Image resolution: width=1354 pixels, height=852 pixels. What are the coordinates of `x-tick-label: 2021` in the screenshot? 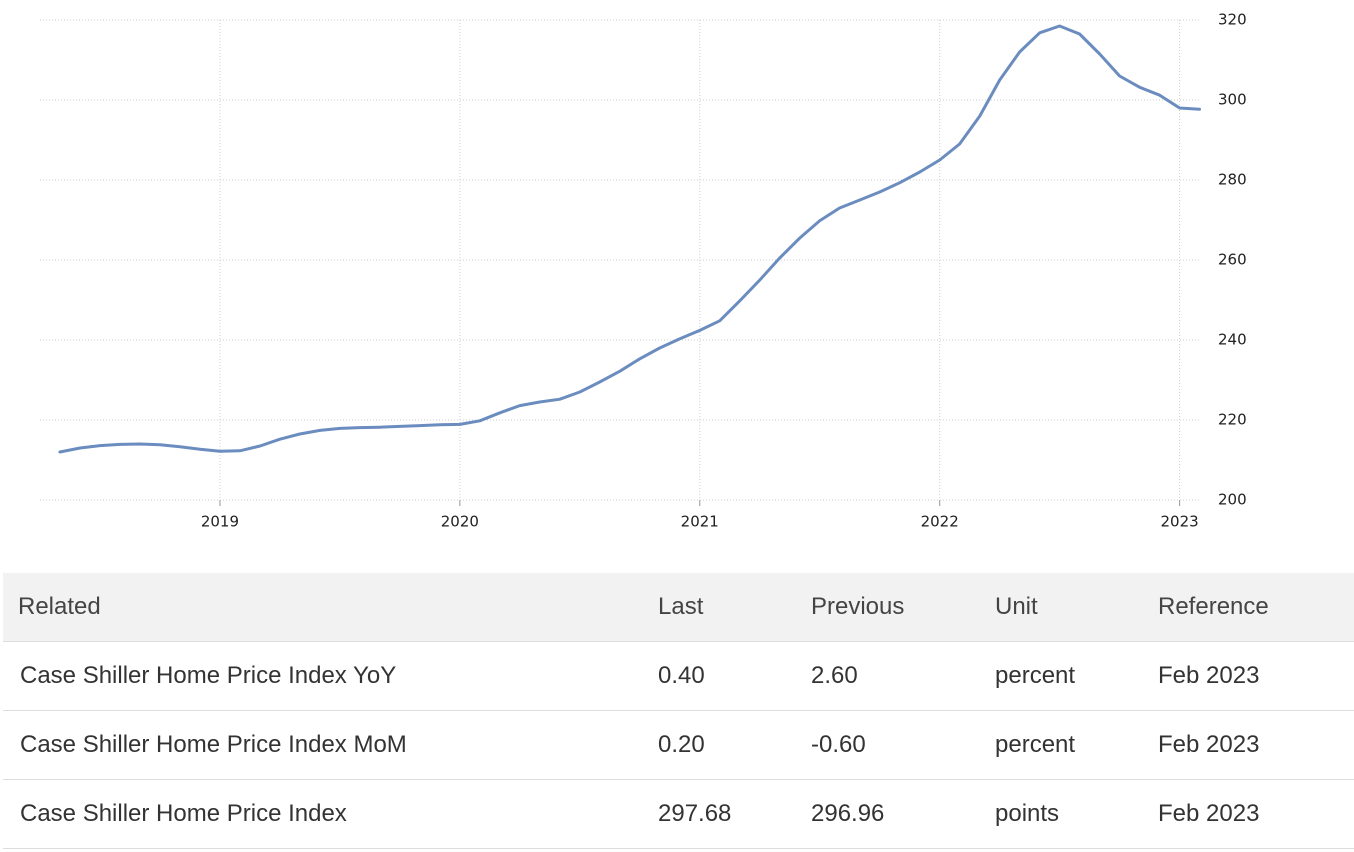 It's located at (700, 522).